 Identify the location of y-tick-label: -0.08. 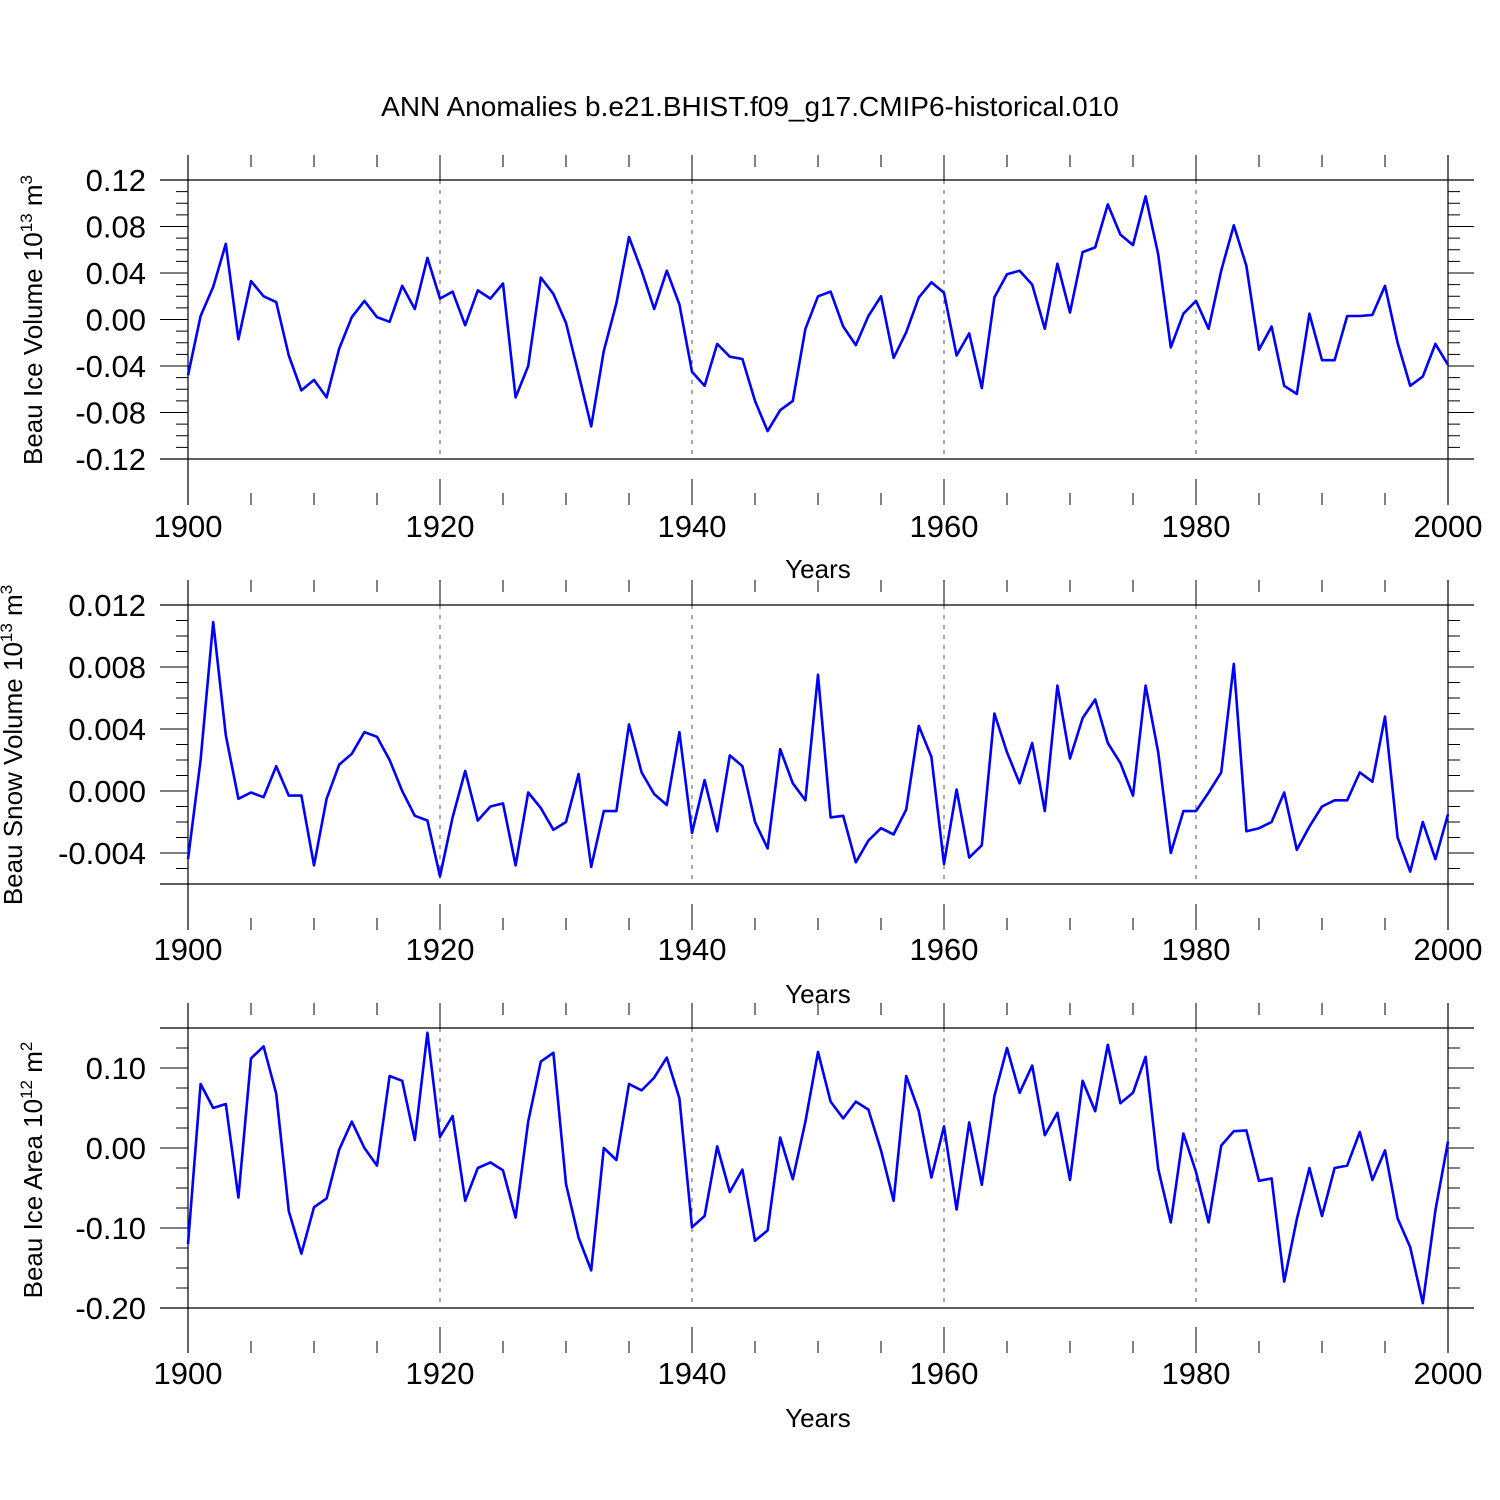
(110, 413).